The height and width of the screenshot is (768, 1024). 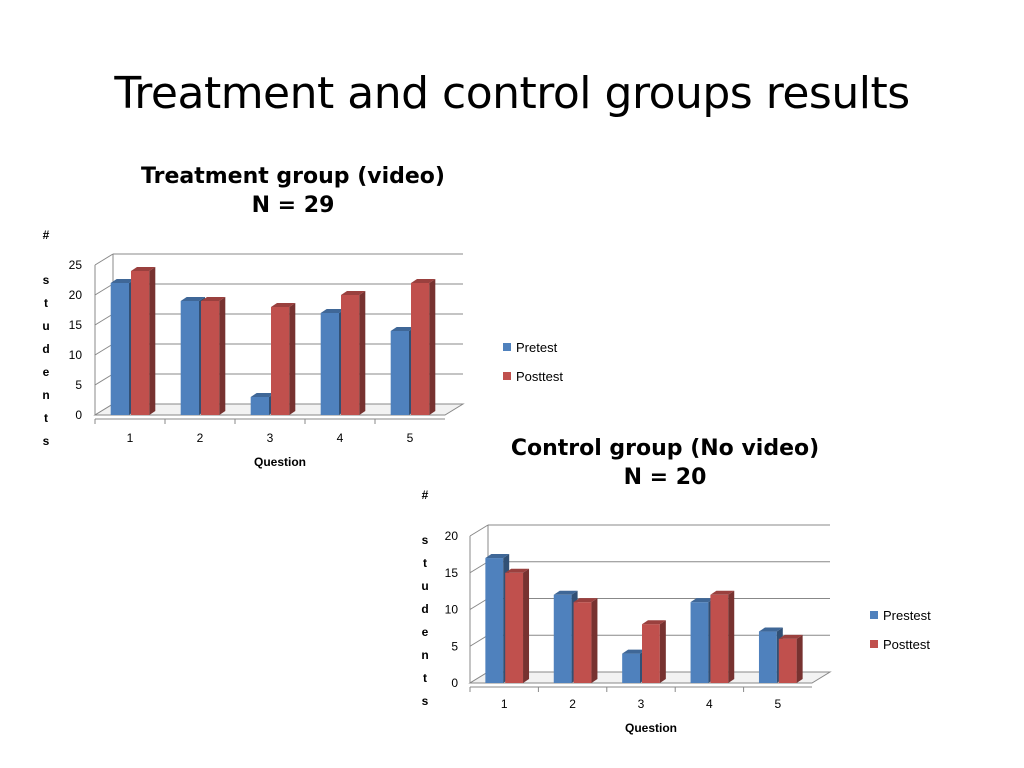 What do you see at coordinates (200, 438) in the screenshot?
I see `x-tick-label: 2` at bounding box center [200, 438].